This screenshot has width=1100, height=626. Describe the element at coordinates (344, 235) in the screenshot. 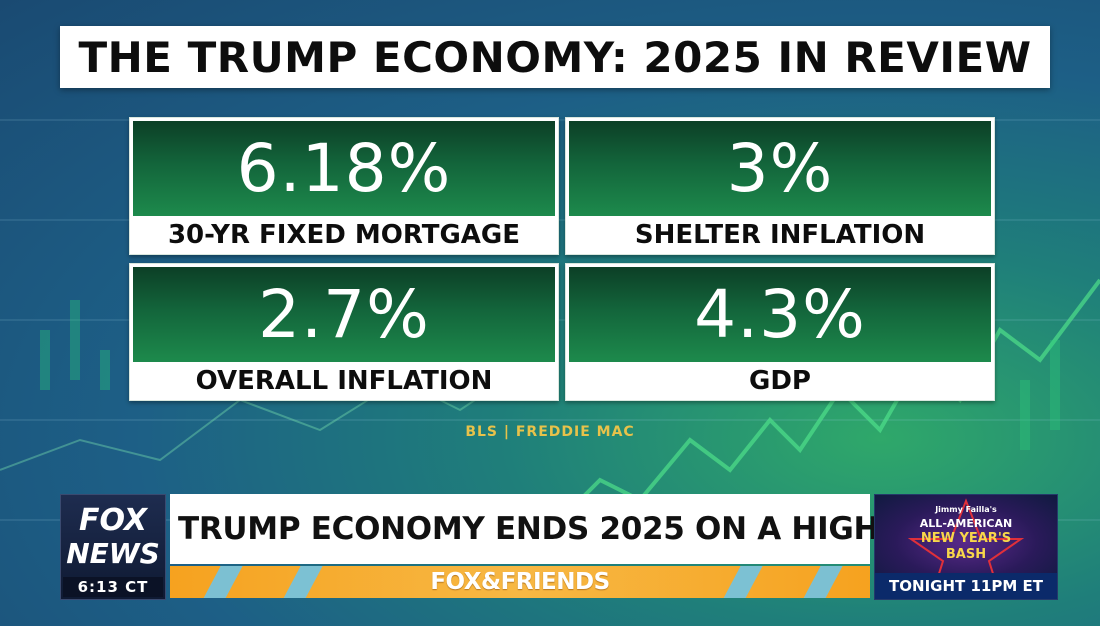

I see `stat-label: 30-YR FIXED MORTGAGE` at that location.